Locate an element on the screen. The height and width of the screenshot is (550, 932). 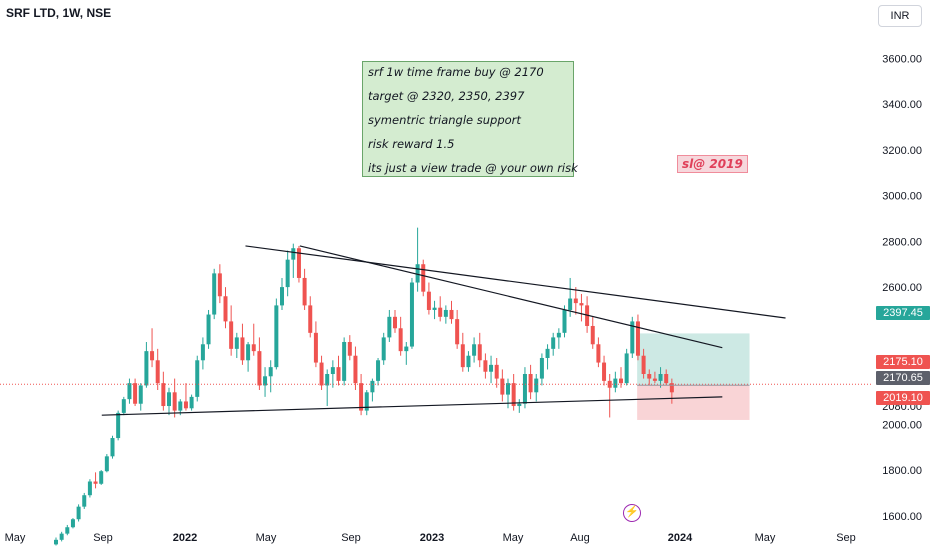
stop-loss-label: sl@ 2019 is located at coordinates (712, 164).